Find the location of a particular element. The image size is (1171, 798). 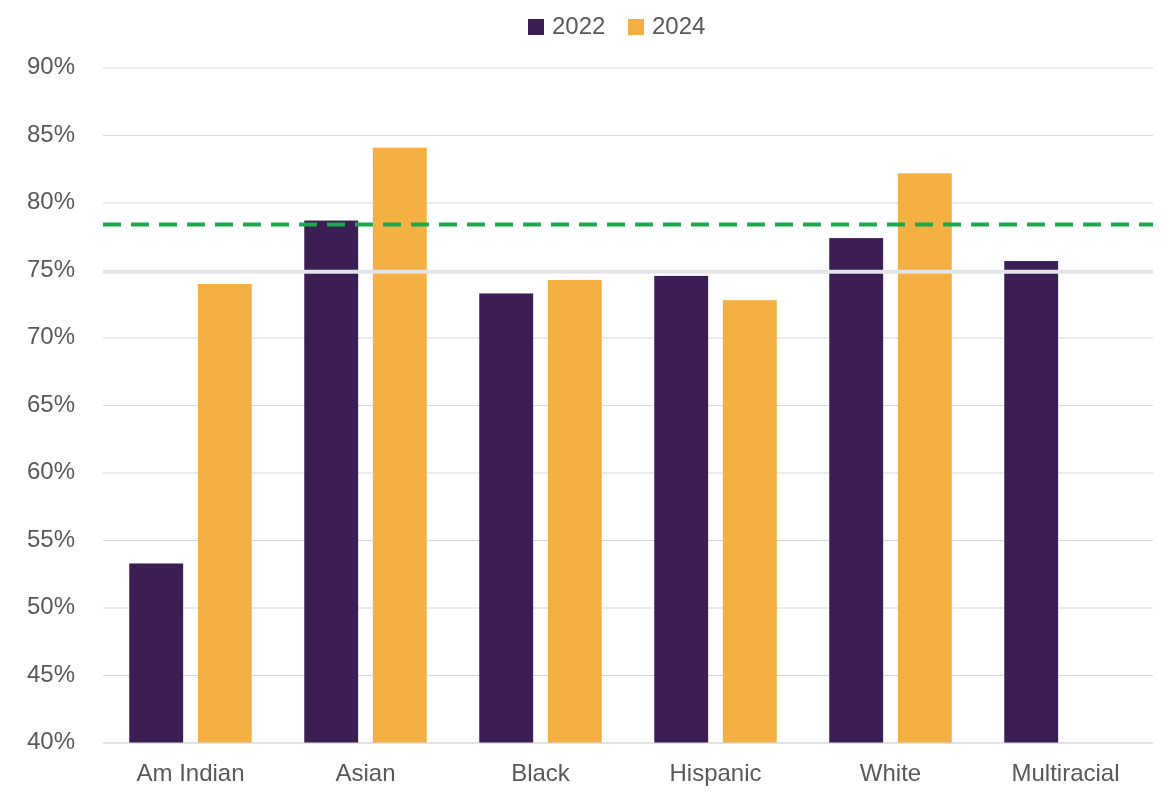

legend-label: 2022 is located at coordinates (579, 26).